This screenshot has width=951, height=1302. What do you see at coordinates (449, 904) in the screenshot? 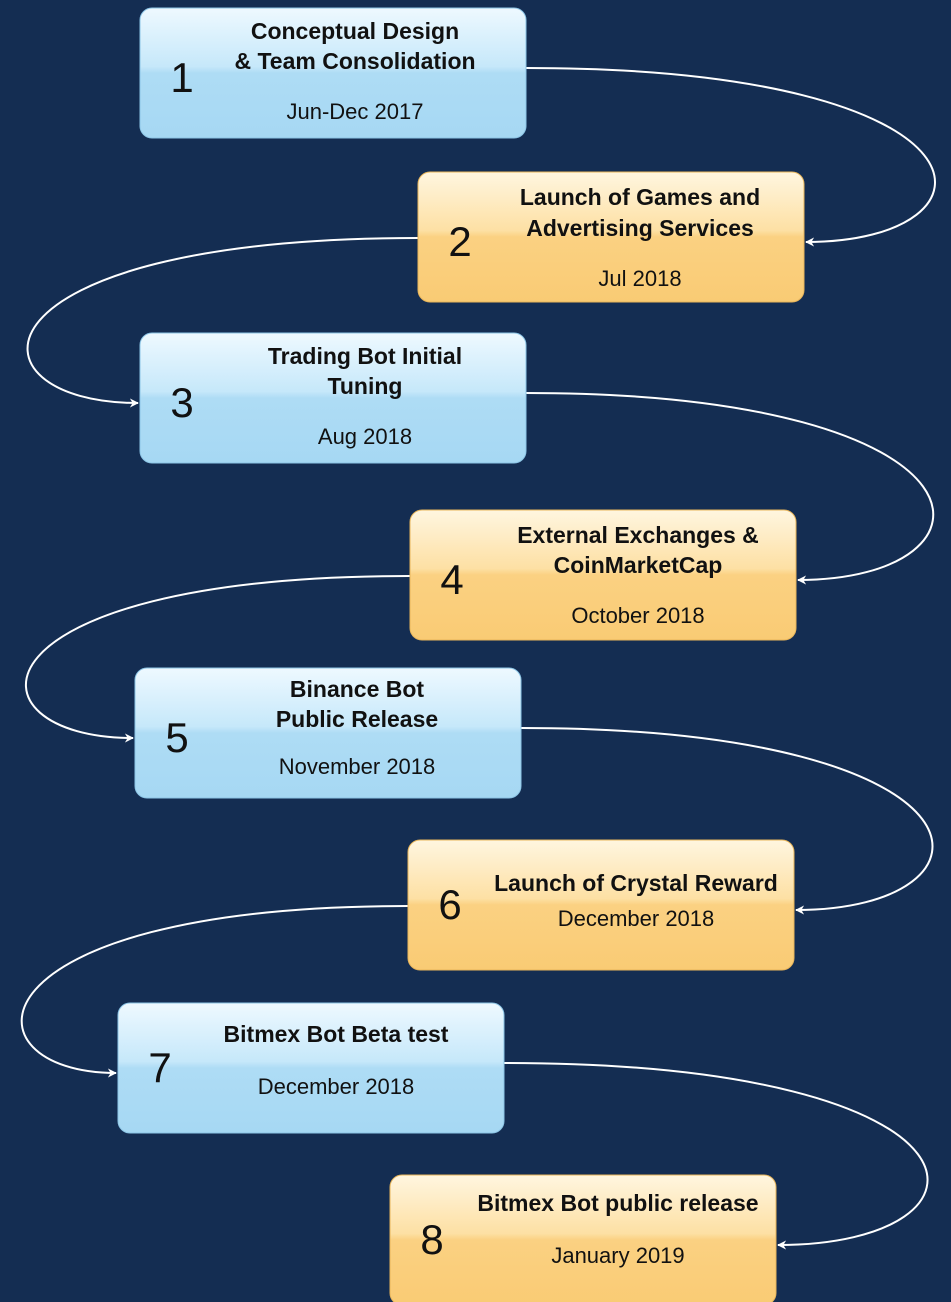
I see `milestone-number: 6` at bounding box center [449, 904].